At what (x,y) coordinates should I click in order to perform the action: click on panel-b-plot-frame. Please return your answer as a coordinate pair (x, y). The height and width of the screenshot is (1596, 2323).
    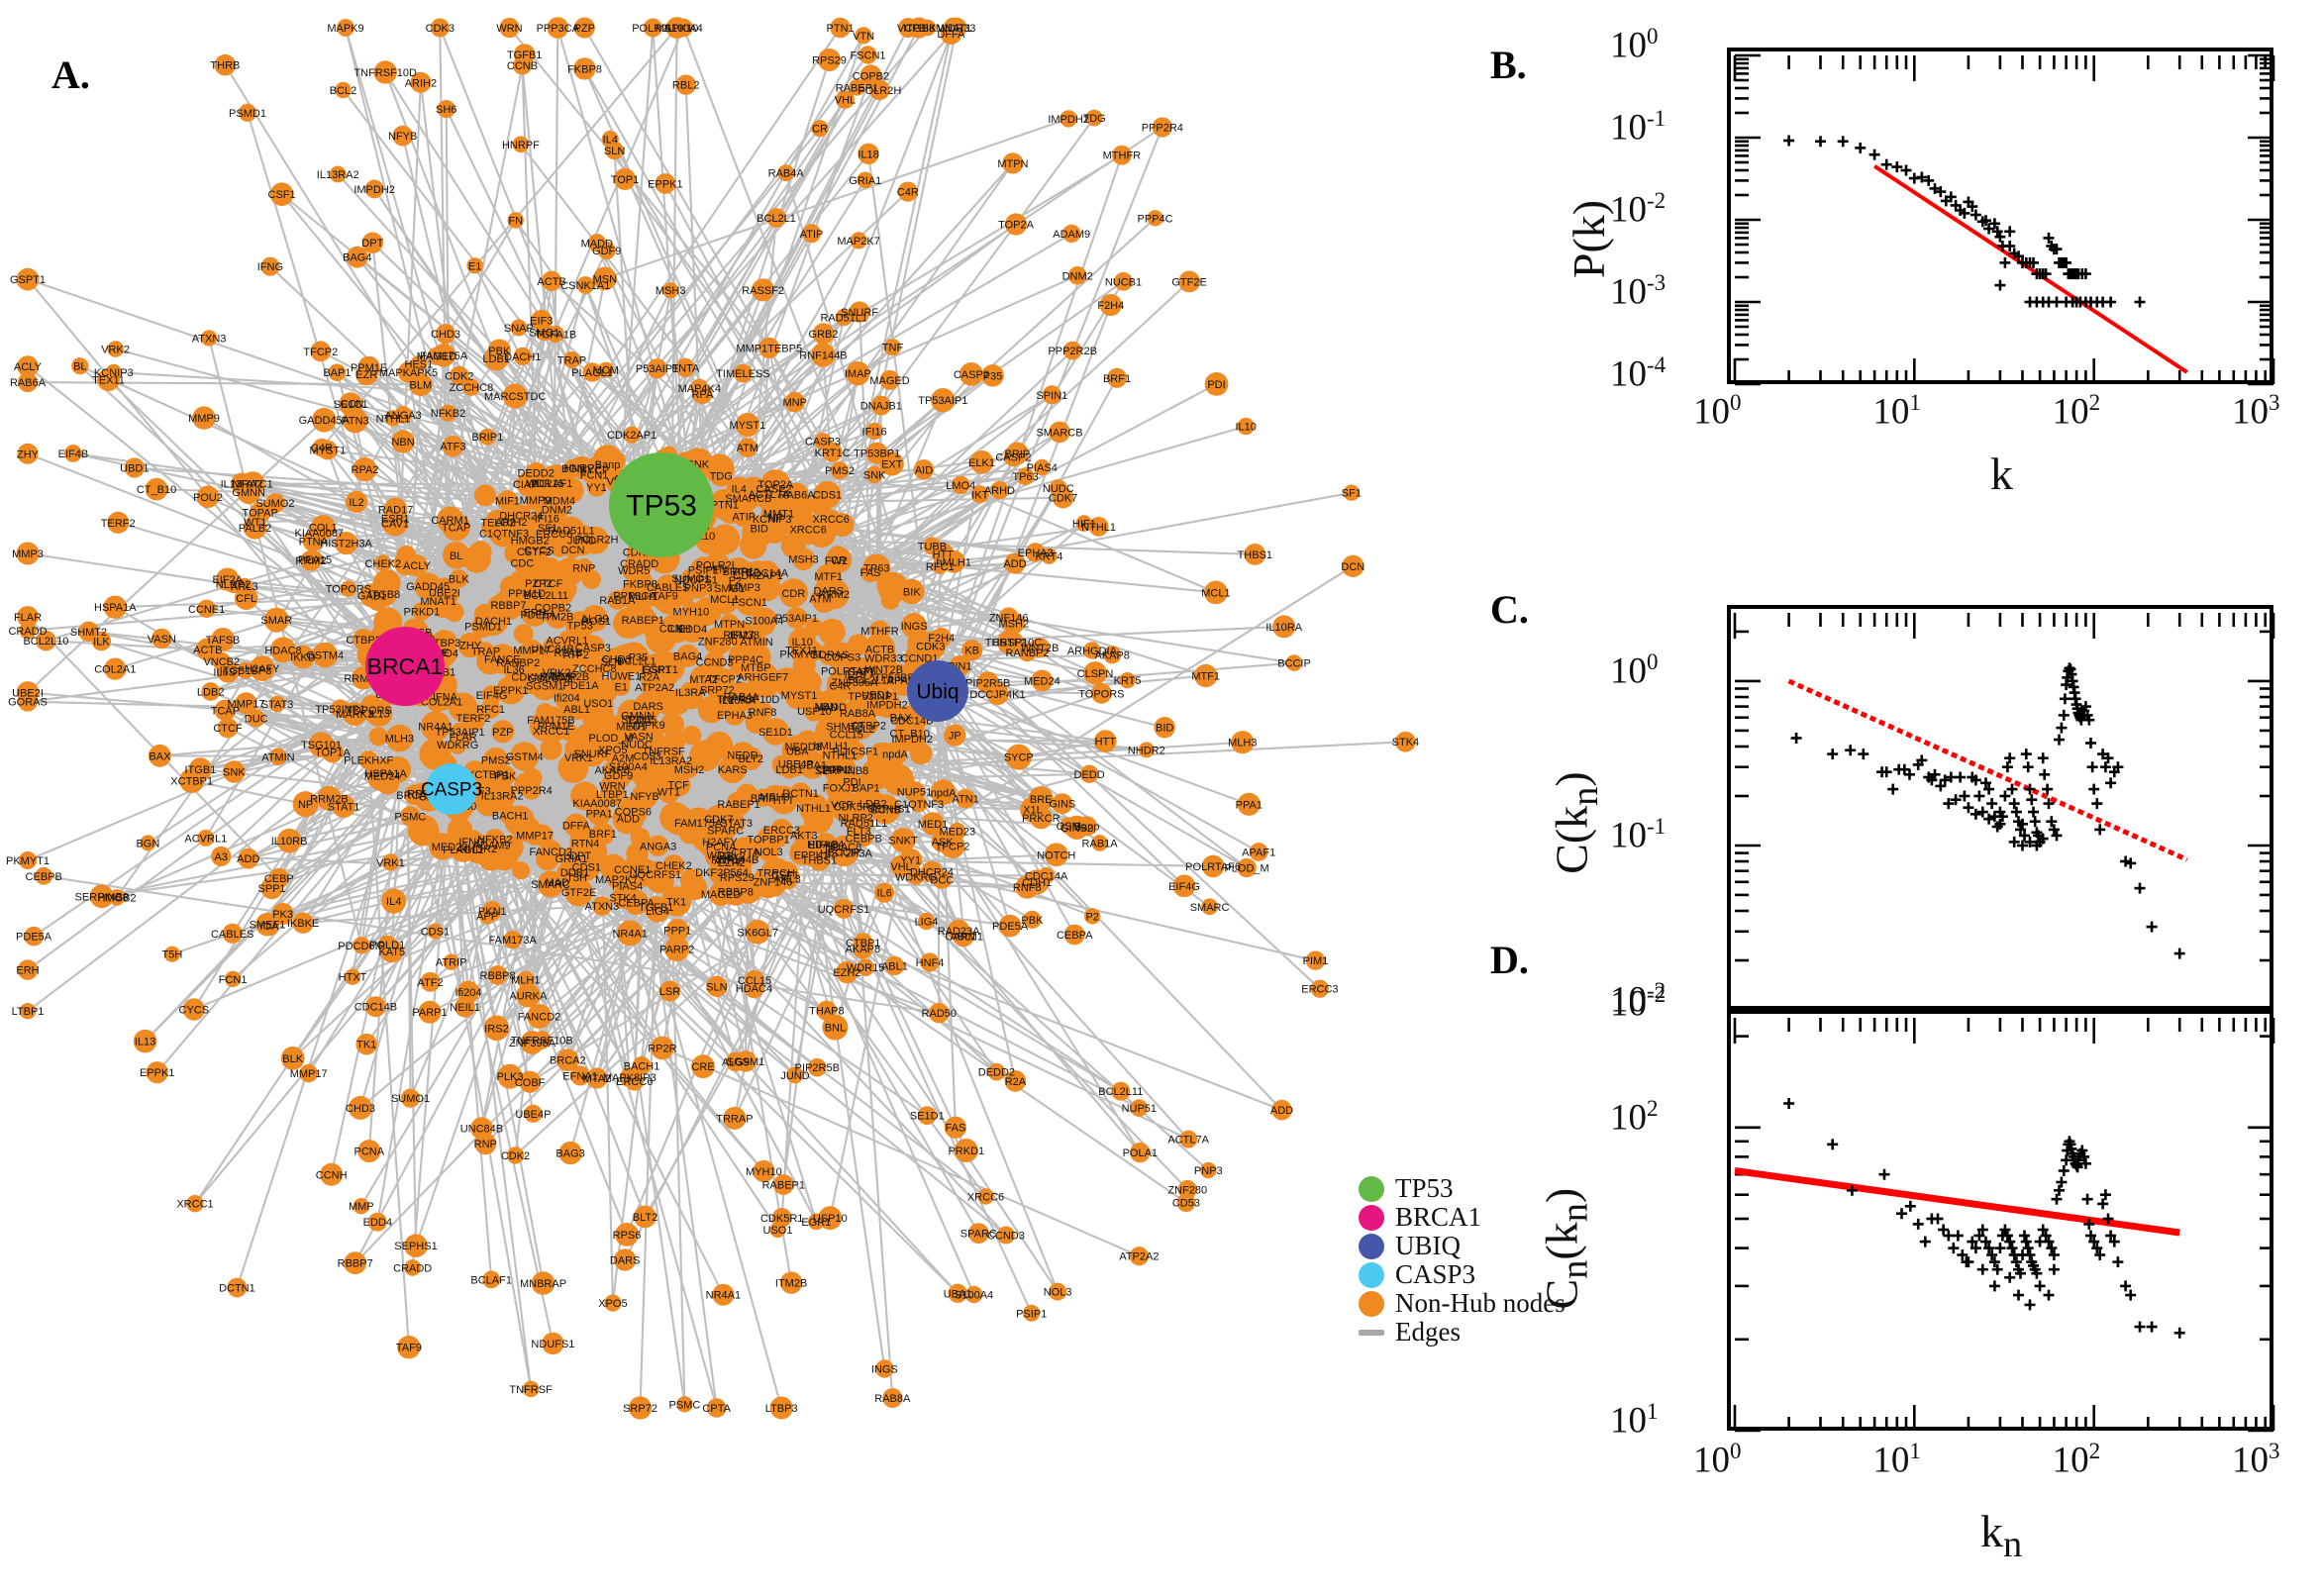
    Looking at the image, I should click on (2001, 217).